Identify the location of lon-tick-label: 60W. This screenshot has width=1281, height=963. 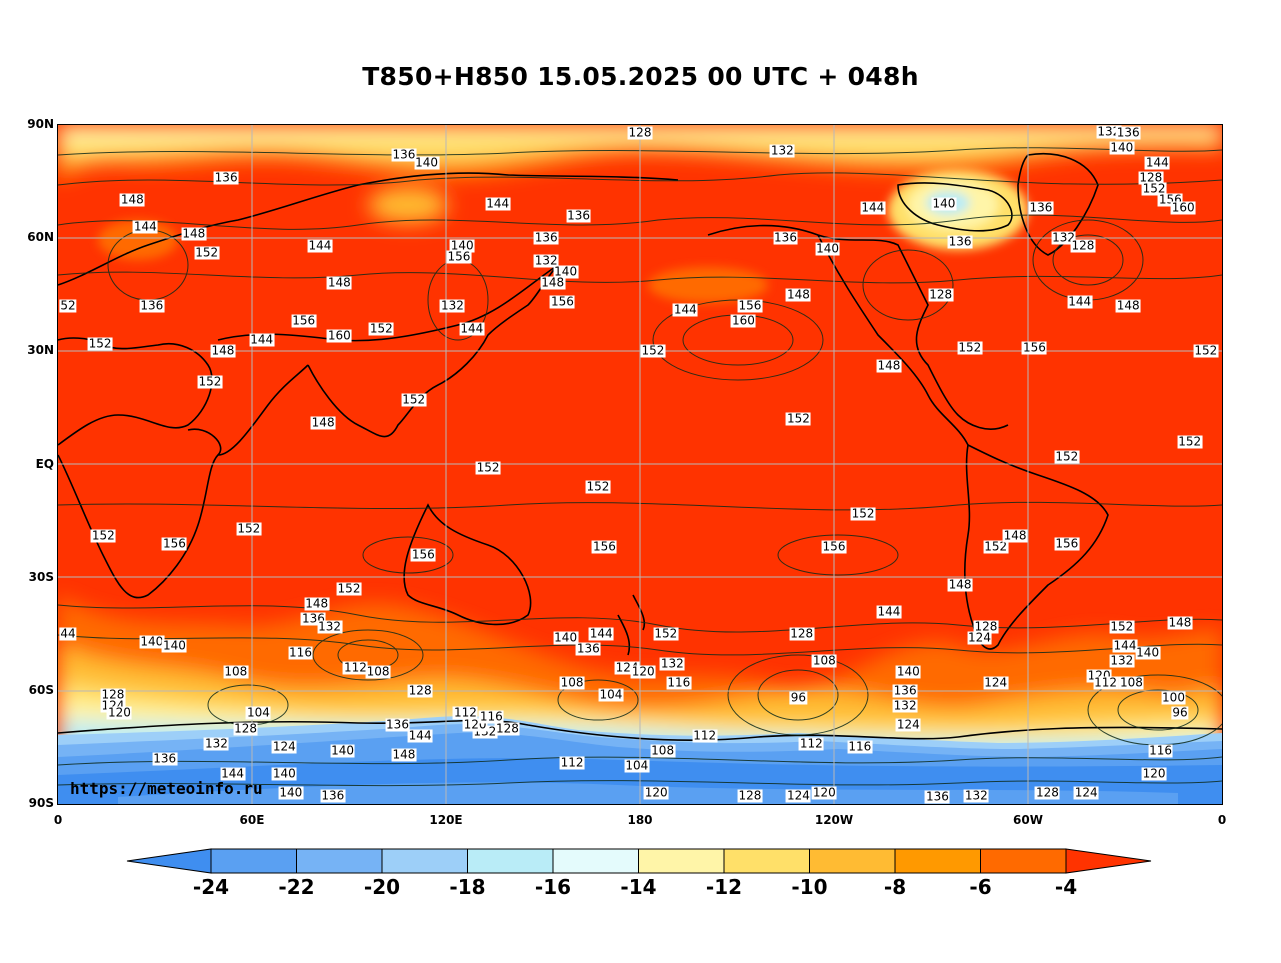
(1028, 820).